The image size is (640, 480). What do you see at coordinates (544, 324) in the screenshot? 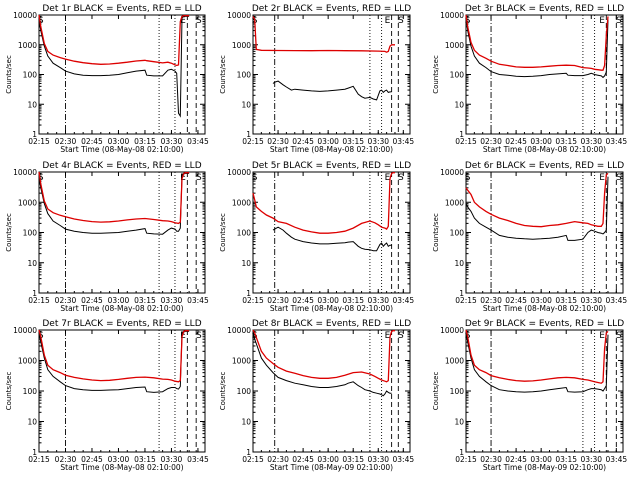
I see `plot-title: Det 9r BLACK = Events, RED = LLD` at bounding box center [544, 324].